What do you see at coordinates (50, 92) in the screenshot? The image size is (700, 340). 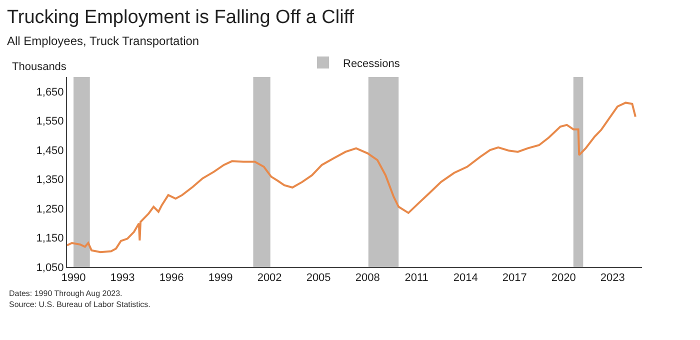 I see `y-tick-label: 1,650` at bounding box center [50, 92].